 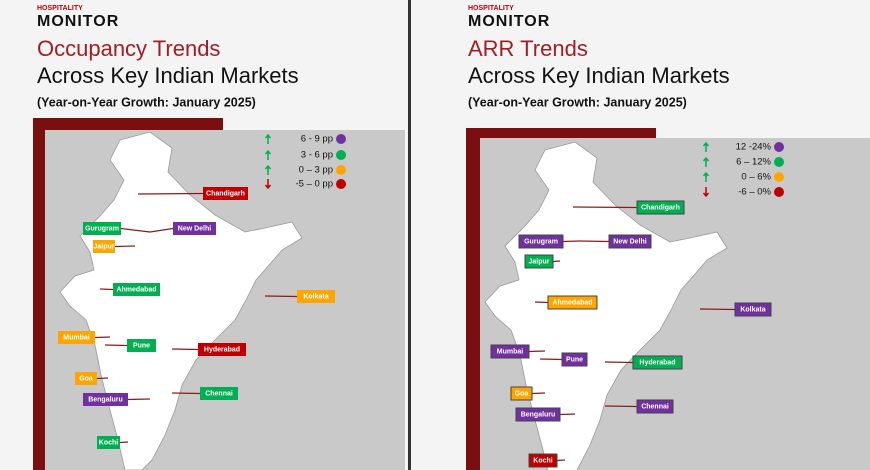 What do you see at coordinates (128, 48) in the screenshot?
I see `title-line1: Occupancy Trends` at bounding box center [128, 48].